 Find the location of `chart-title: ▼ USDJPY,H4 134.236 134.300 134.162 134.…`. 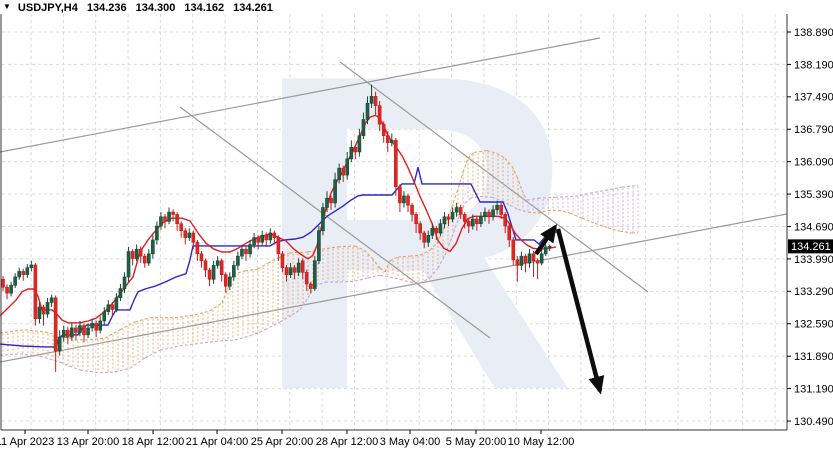

chart-title: ▼ USDJPY,H4 134.236 134.300 134.162 134.… is located at coordinates (138, 7).